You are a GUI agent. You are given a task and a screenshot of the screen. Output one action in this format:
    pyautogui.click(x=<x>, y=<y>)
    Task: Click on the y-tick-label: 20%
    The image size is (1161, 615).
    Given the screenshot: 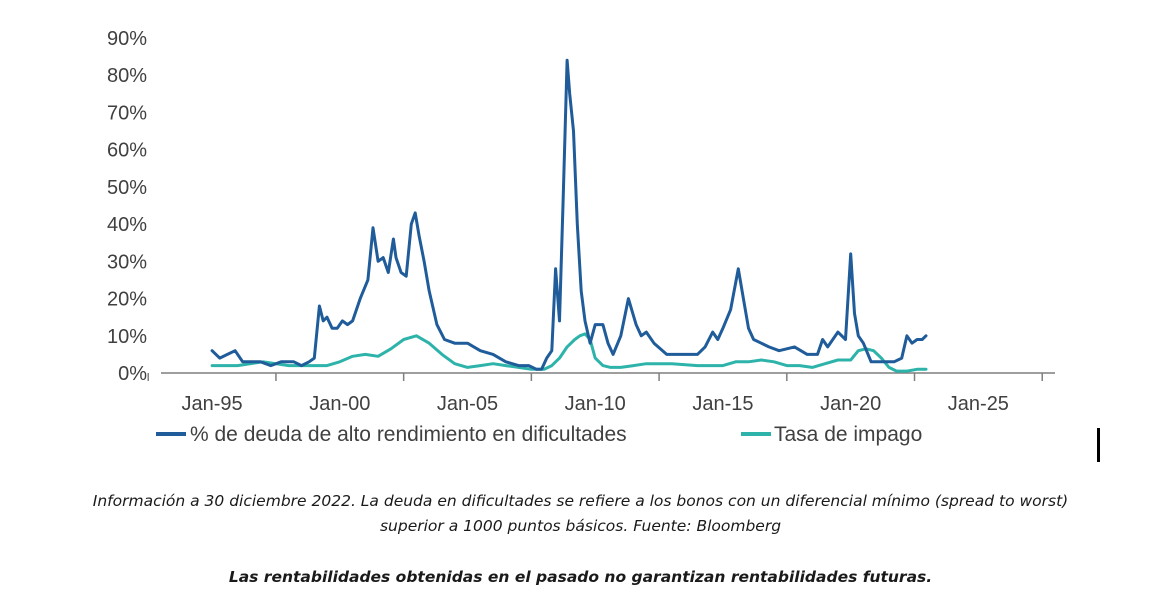 What is the action you would take?
    pyautogui.click(x=127, y=300)
    